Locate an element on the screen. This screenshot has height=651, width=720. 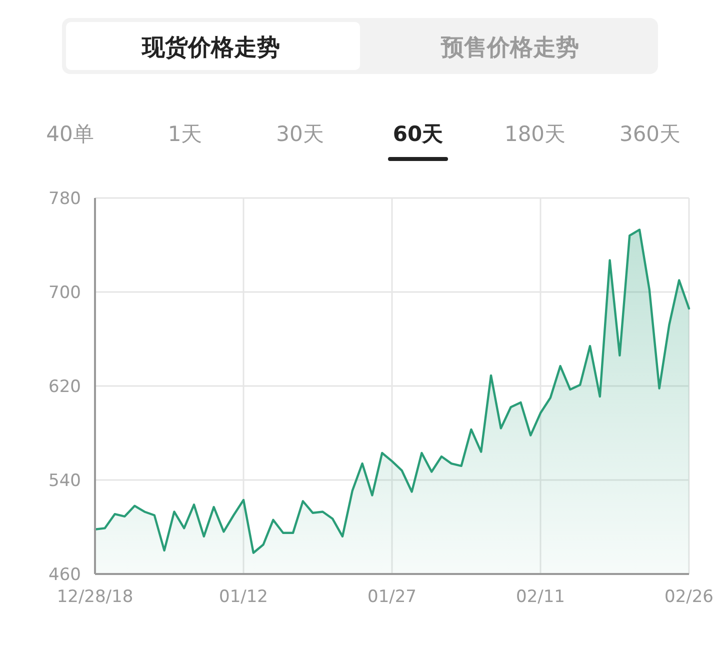
text: 360天 is located at coordinates (650, 134).